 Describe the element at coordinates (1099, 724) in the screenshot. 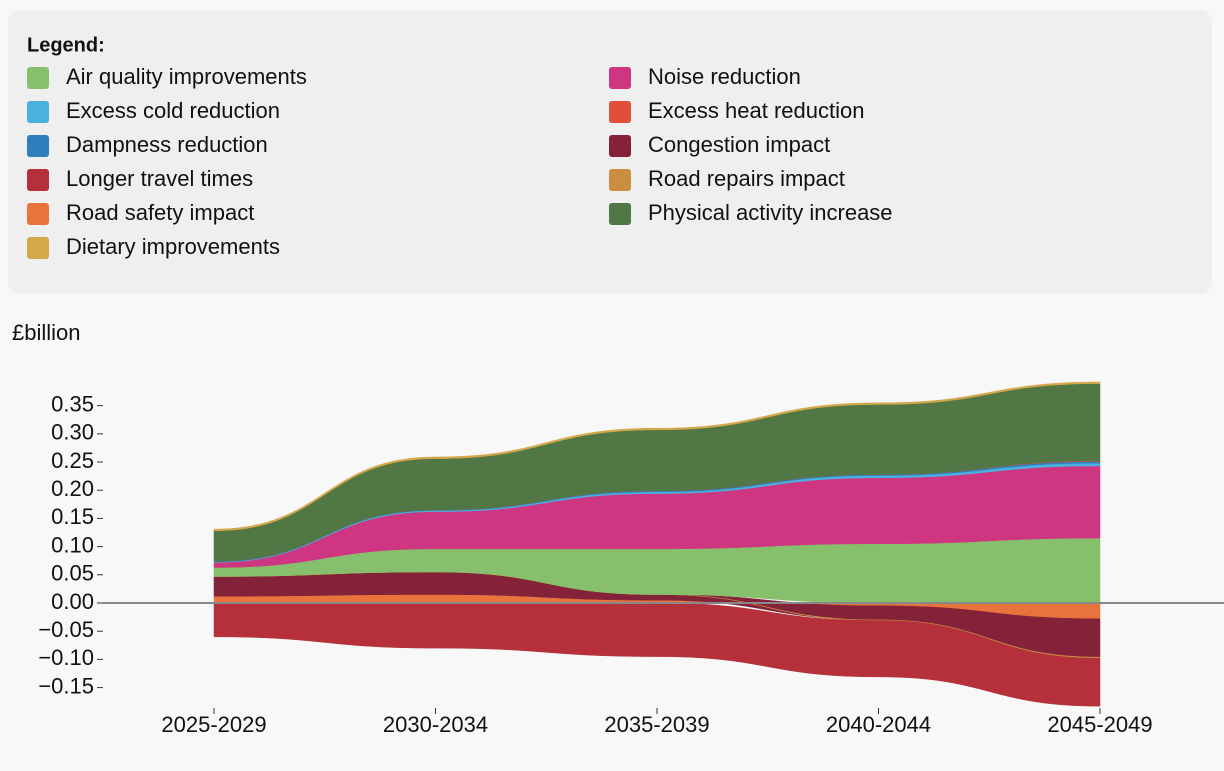

I see `x-tick-label: 2045-2049` at that location.